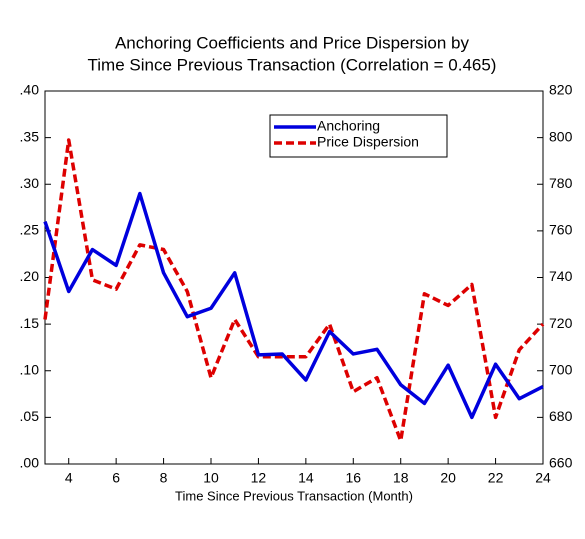  What do you see at coordinates (561, 230) in the screenshot?
I see `y2-tick-label: 760` at bounding box center [561, 230].